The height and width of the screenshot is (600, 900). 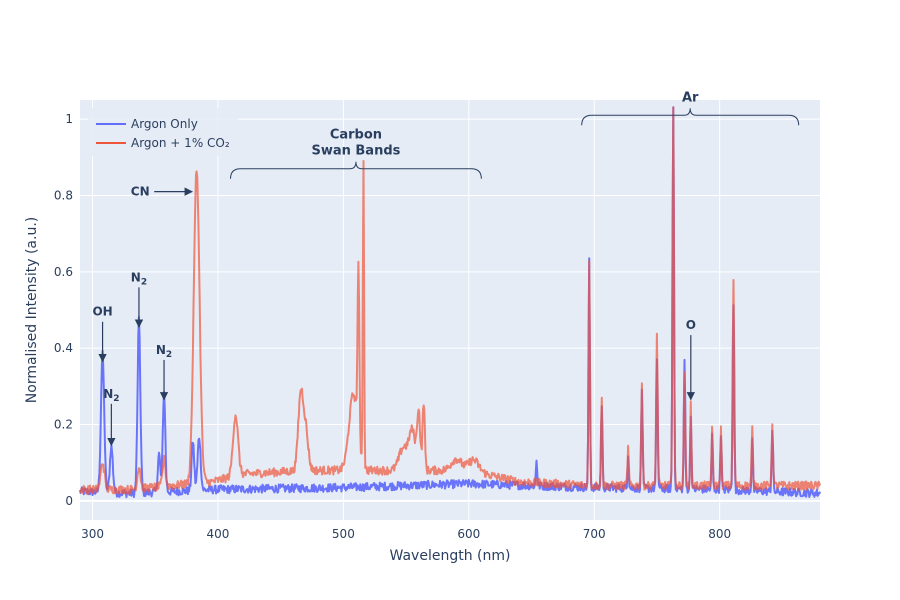 I want to click on x-tick-label: 300, so click(x=92, y=534).